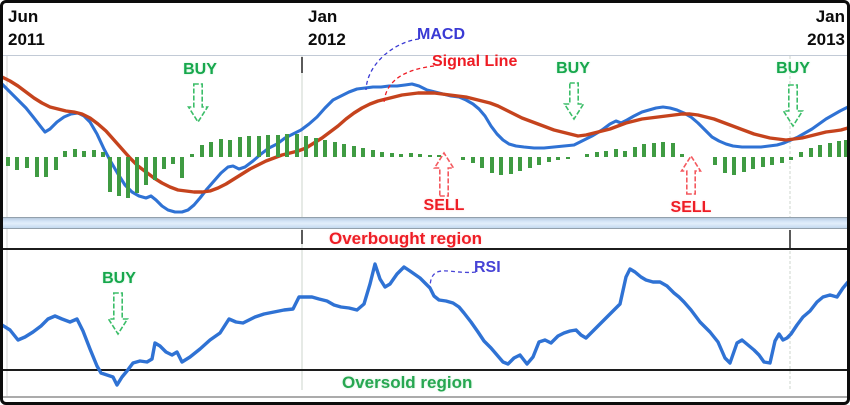 The image size is (850, 405). I want to click on macd-label: MACD, so click(441, 34).